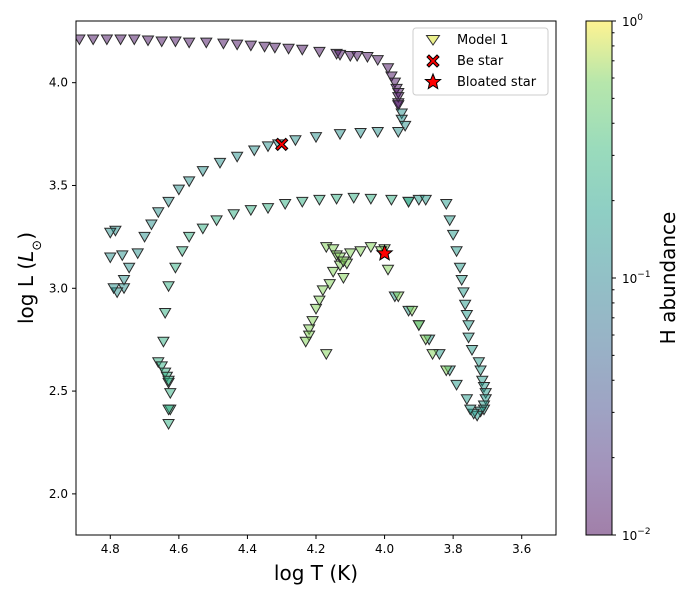 This screenshot has height=600, width=700. I want to click on x-axis-ticks: 4.8 4.6 4.4 4.2 4.0 3.8 3.6, so click(316, 545).